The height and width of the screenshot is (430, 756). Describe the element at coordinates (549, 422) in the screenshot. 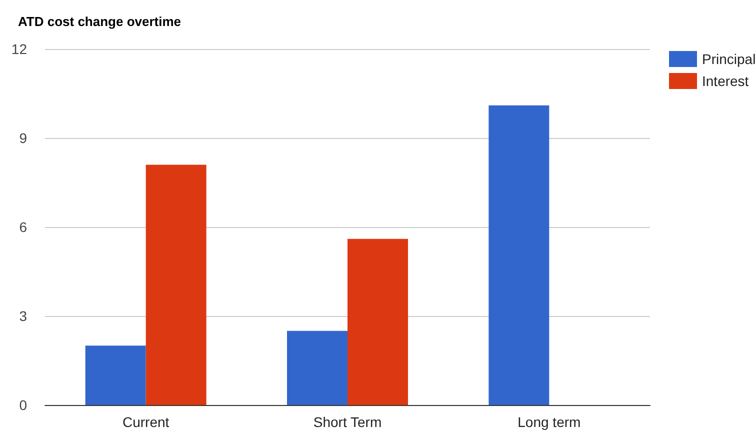

I see `x-tick-label: Long term` at that location.